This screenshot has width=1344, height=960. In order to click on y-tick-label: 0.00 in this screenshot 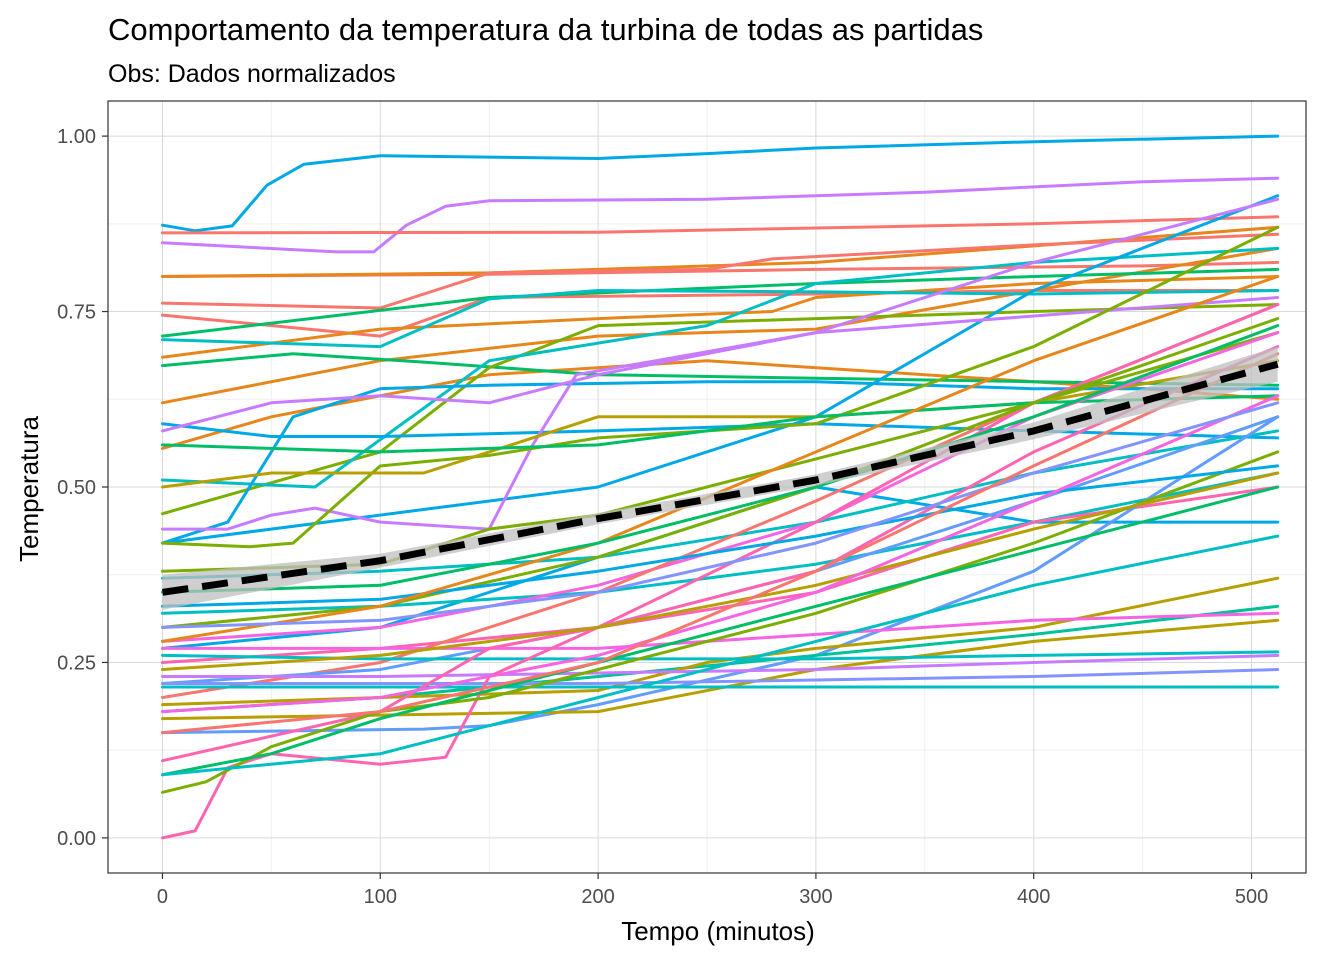, I will do `click(76, 839)`.